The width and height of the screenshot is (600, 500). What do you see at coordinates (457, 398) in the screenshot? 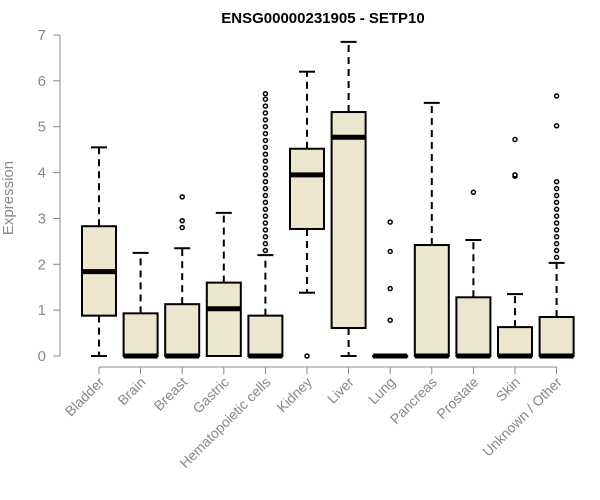
I see `x-tick-label: Prostate` at bounding box center [457, 398].